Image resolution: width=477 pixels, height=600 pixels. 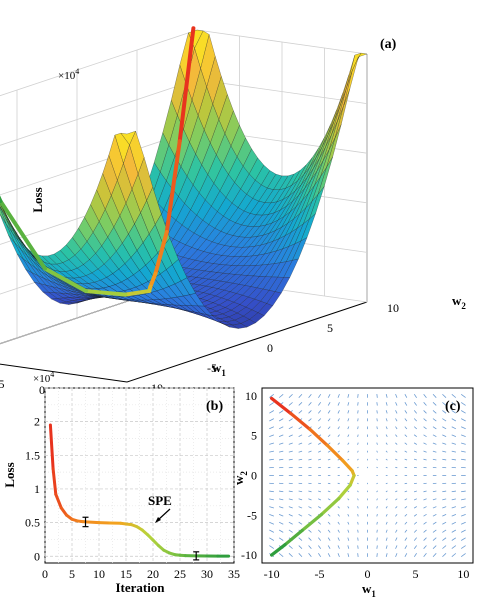 I want to click on panel-b-x-tick-label: 30, so click(x=207, y=574).